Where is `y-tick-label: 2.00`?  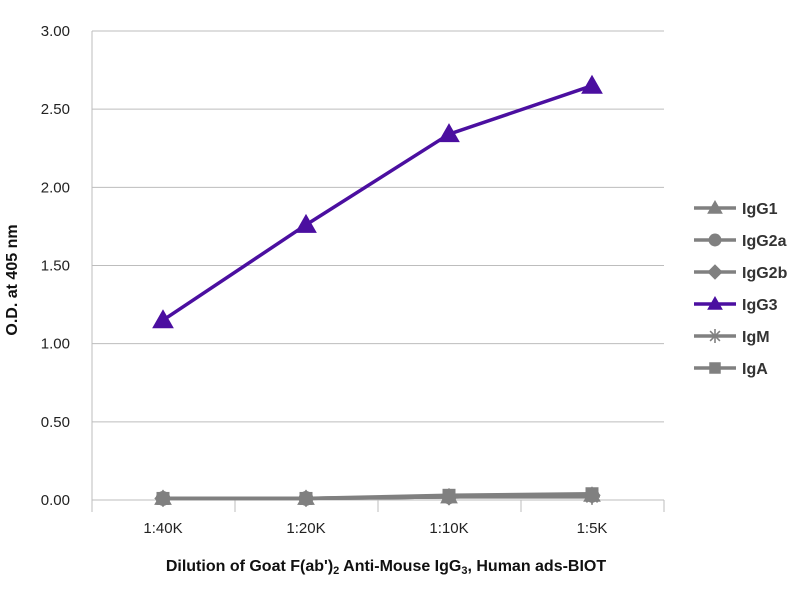 y-tick-label: 2.00 is located at coordinates (55, 187).